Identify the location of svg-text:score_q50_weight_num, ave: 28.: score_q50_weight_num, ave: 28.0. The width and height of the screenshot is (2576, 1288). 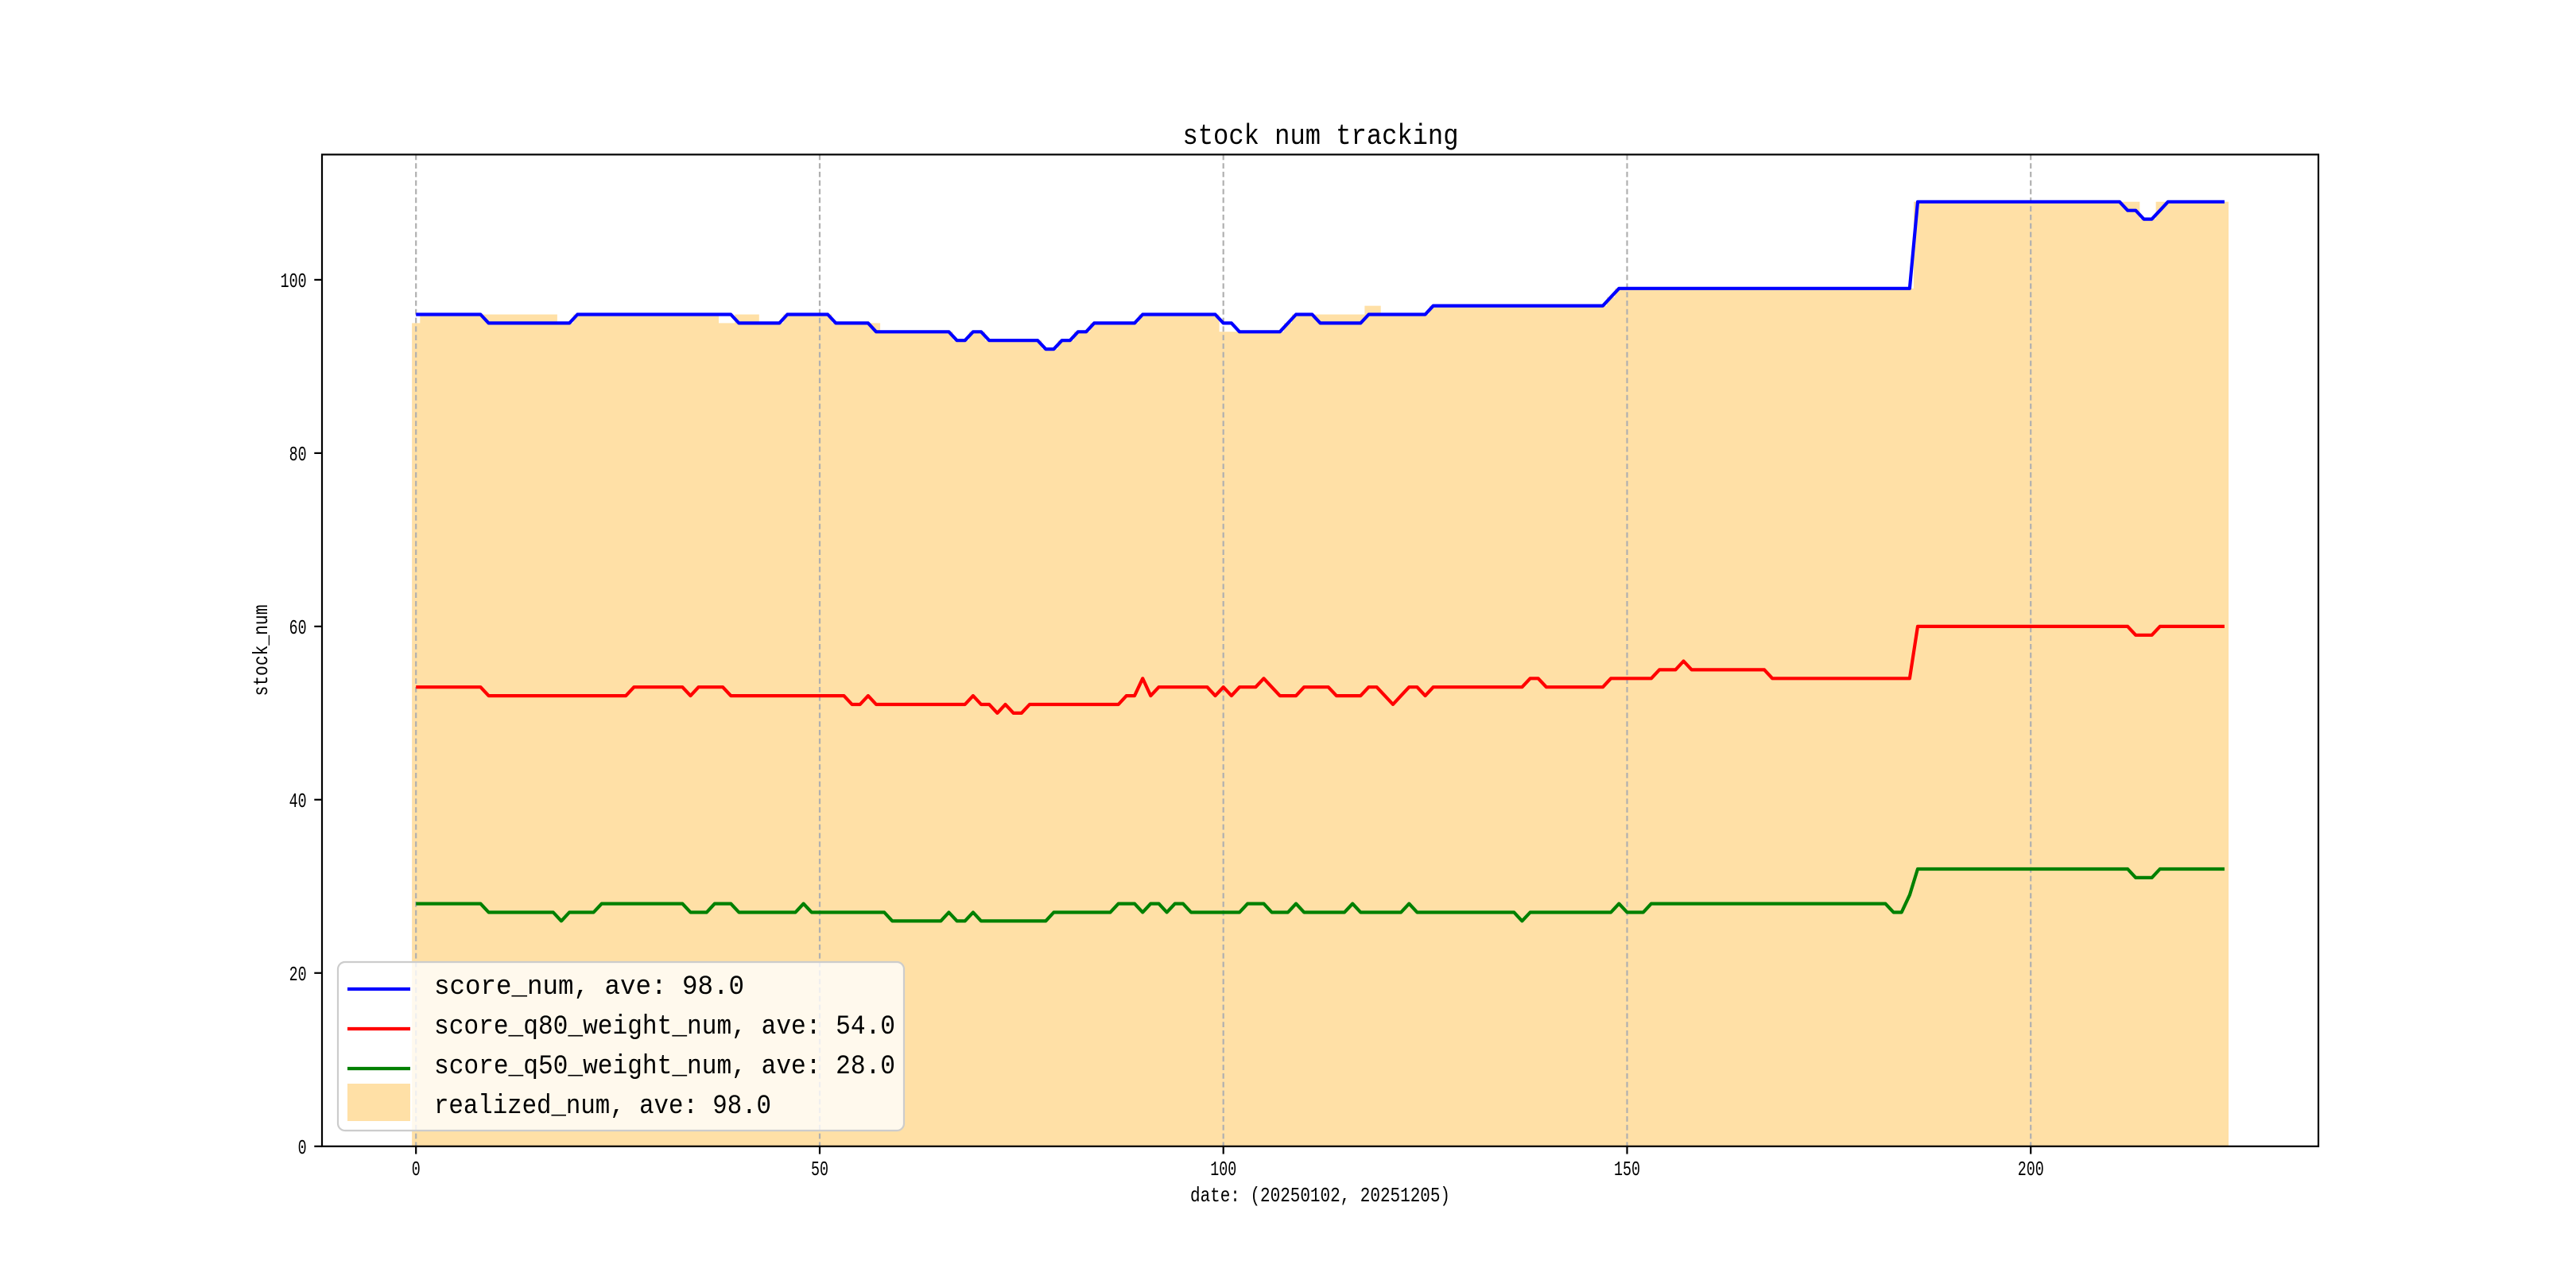
(665, 1067).